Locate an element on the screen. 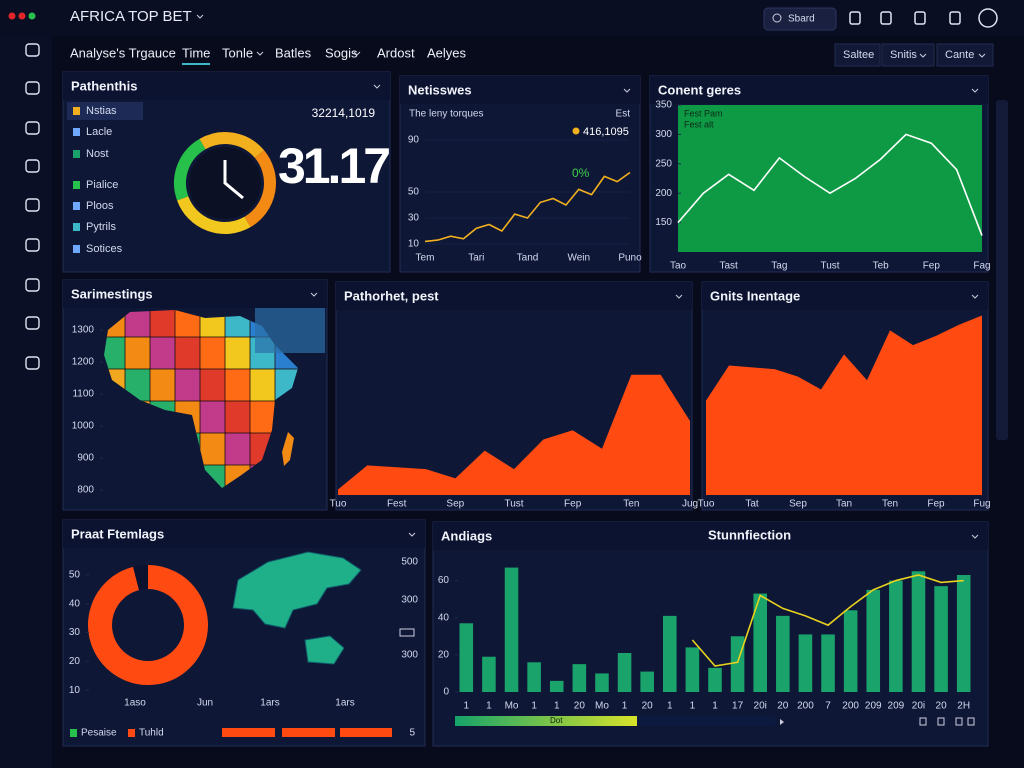 This screenshot has height=768, width=1024. progress-arrow is located at coordinates (782, 722).